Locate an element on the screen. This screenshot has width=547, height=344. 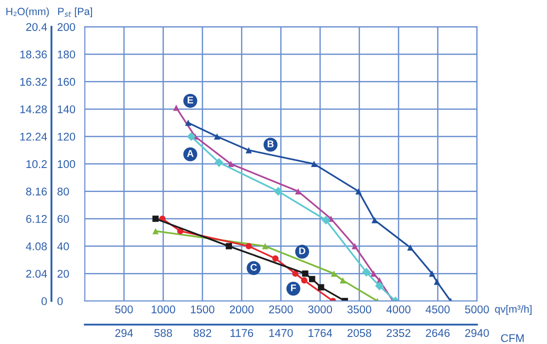
annotation: D is located at coordinates (302, 250).